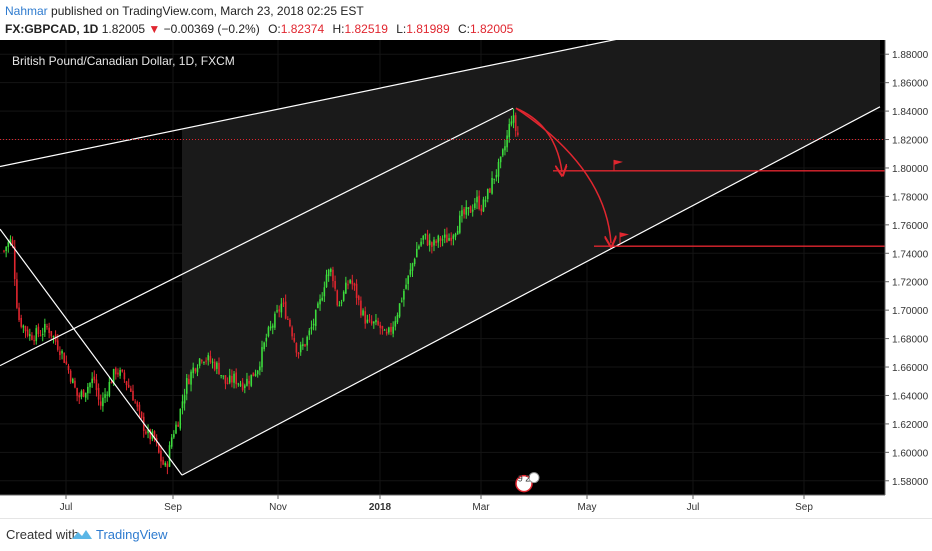 Image resolution: width=932 pixels, height=551 pixels. I want to click on y-tick-label: 1.80000, so click(910, 169).